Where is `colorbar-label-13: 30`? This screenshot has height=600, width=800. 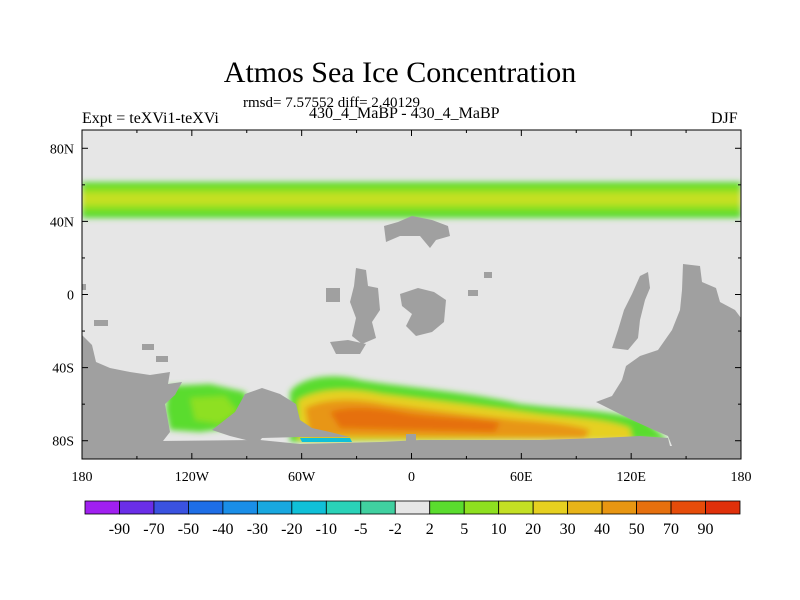 colorbar-label-13: 30 is located at coordinates (568, 529).